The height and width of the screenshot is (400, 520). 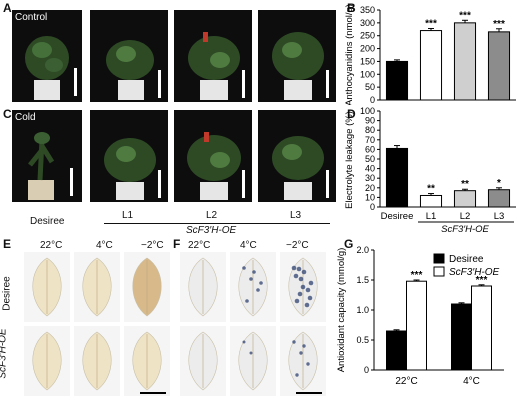 What do you see at coordinates (370, 130) in the screenshot?
I see `y-tick-label: 80` at bounding box center [370, 130].